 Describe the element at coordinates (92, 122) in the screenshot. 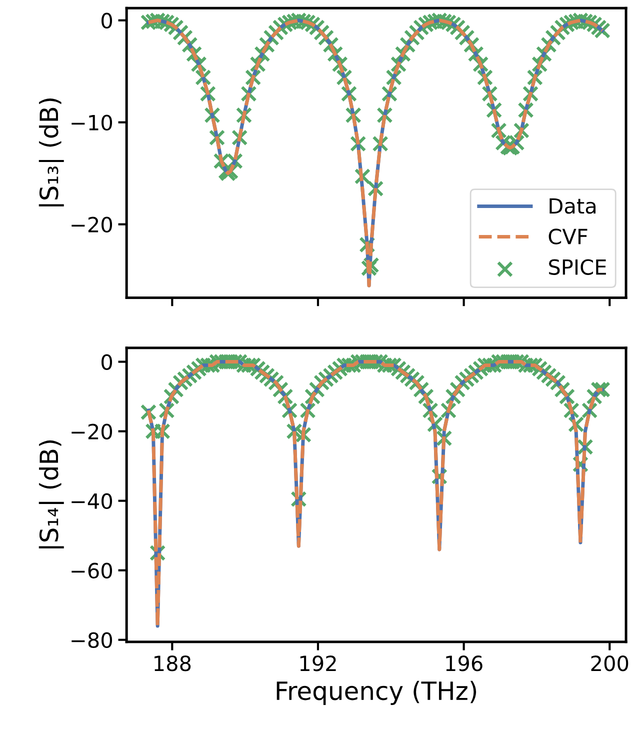

I see `y-tick-label: −10` at that location.